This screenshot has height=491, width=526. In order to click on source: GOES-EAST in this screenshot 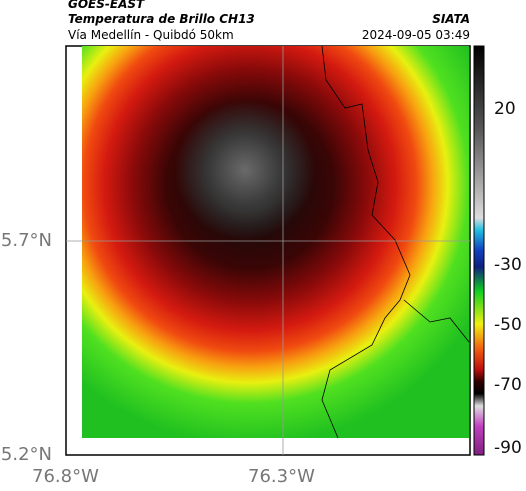, I will do `click(106, 5)`.